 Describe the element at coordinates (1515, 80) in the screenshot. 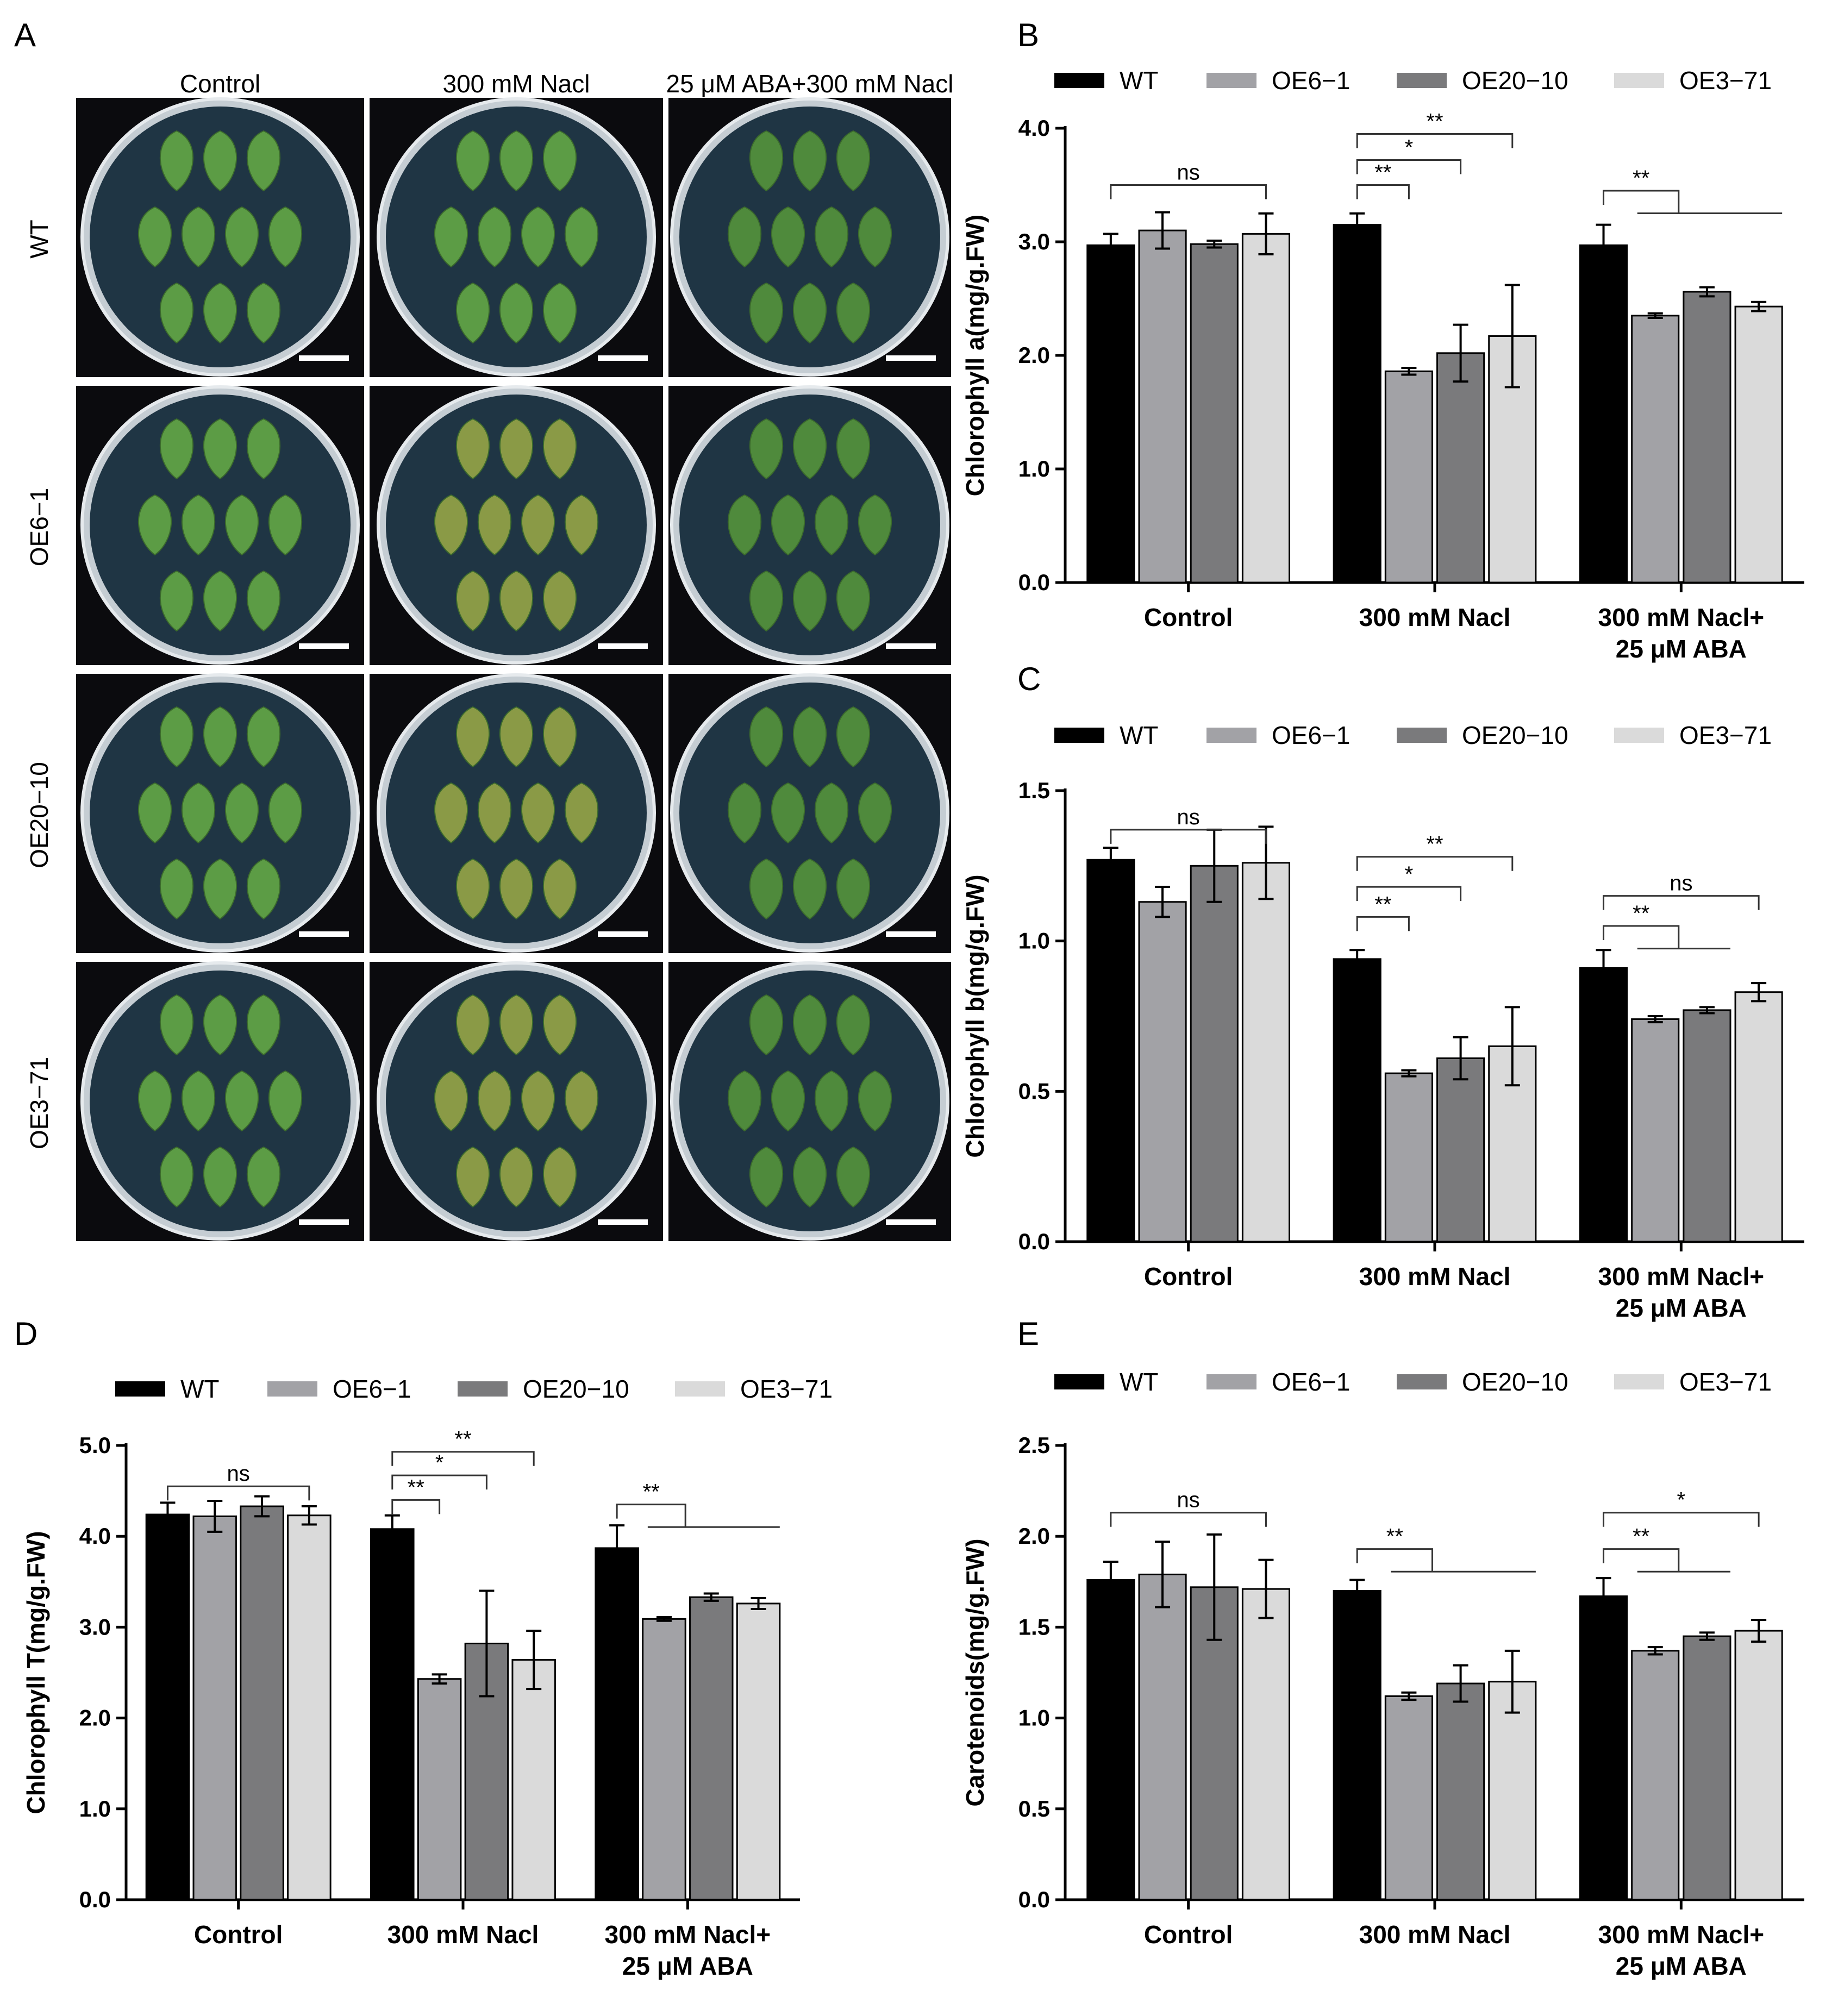

I see `legend-label: OE20−10` at that location.